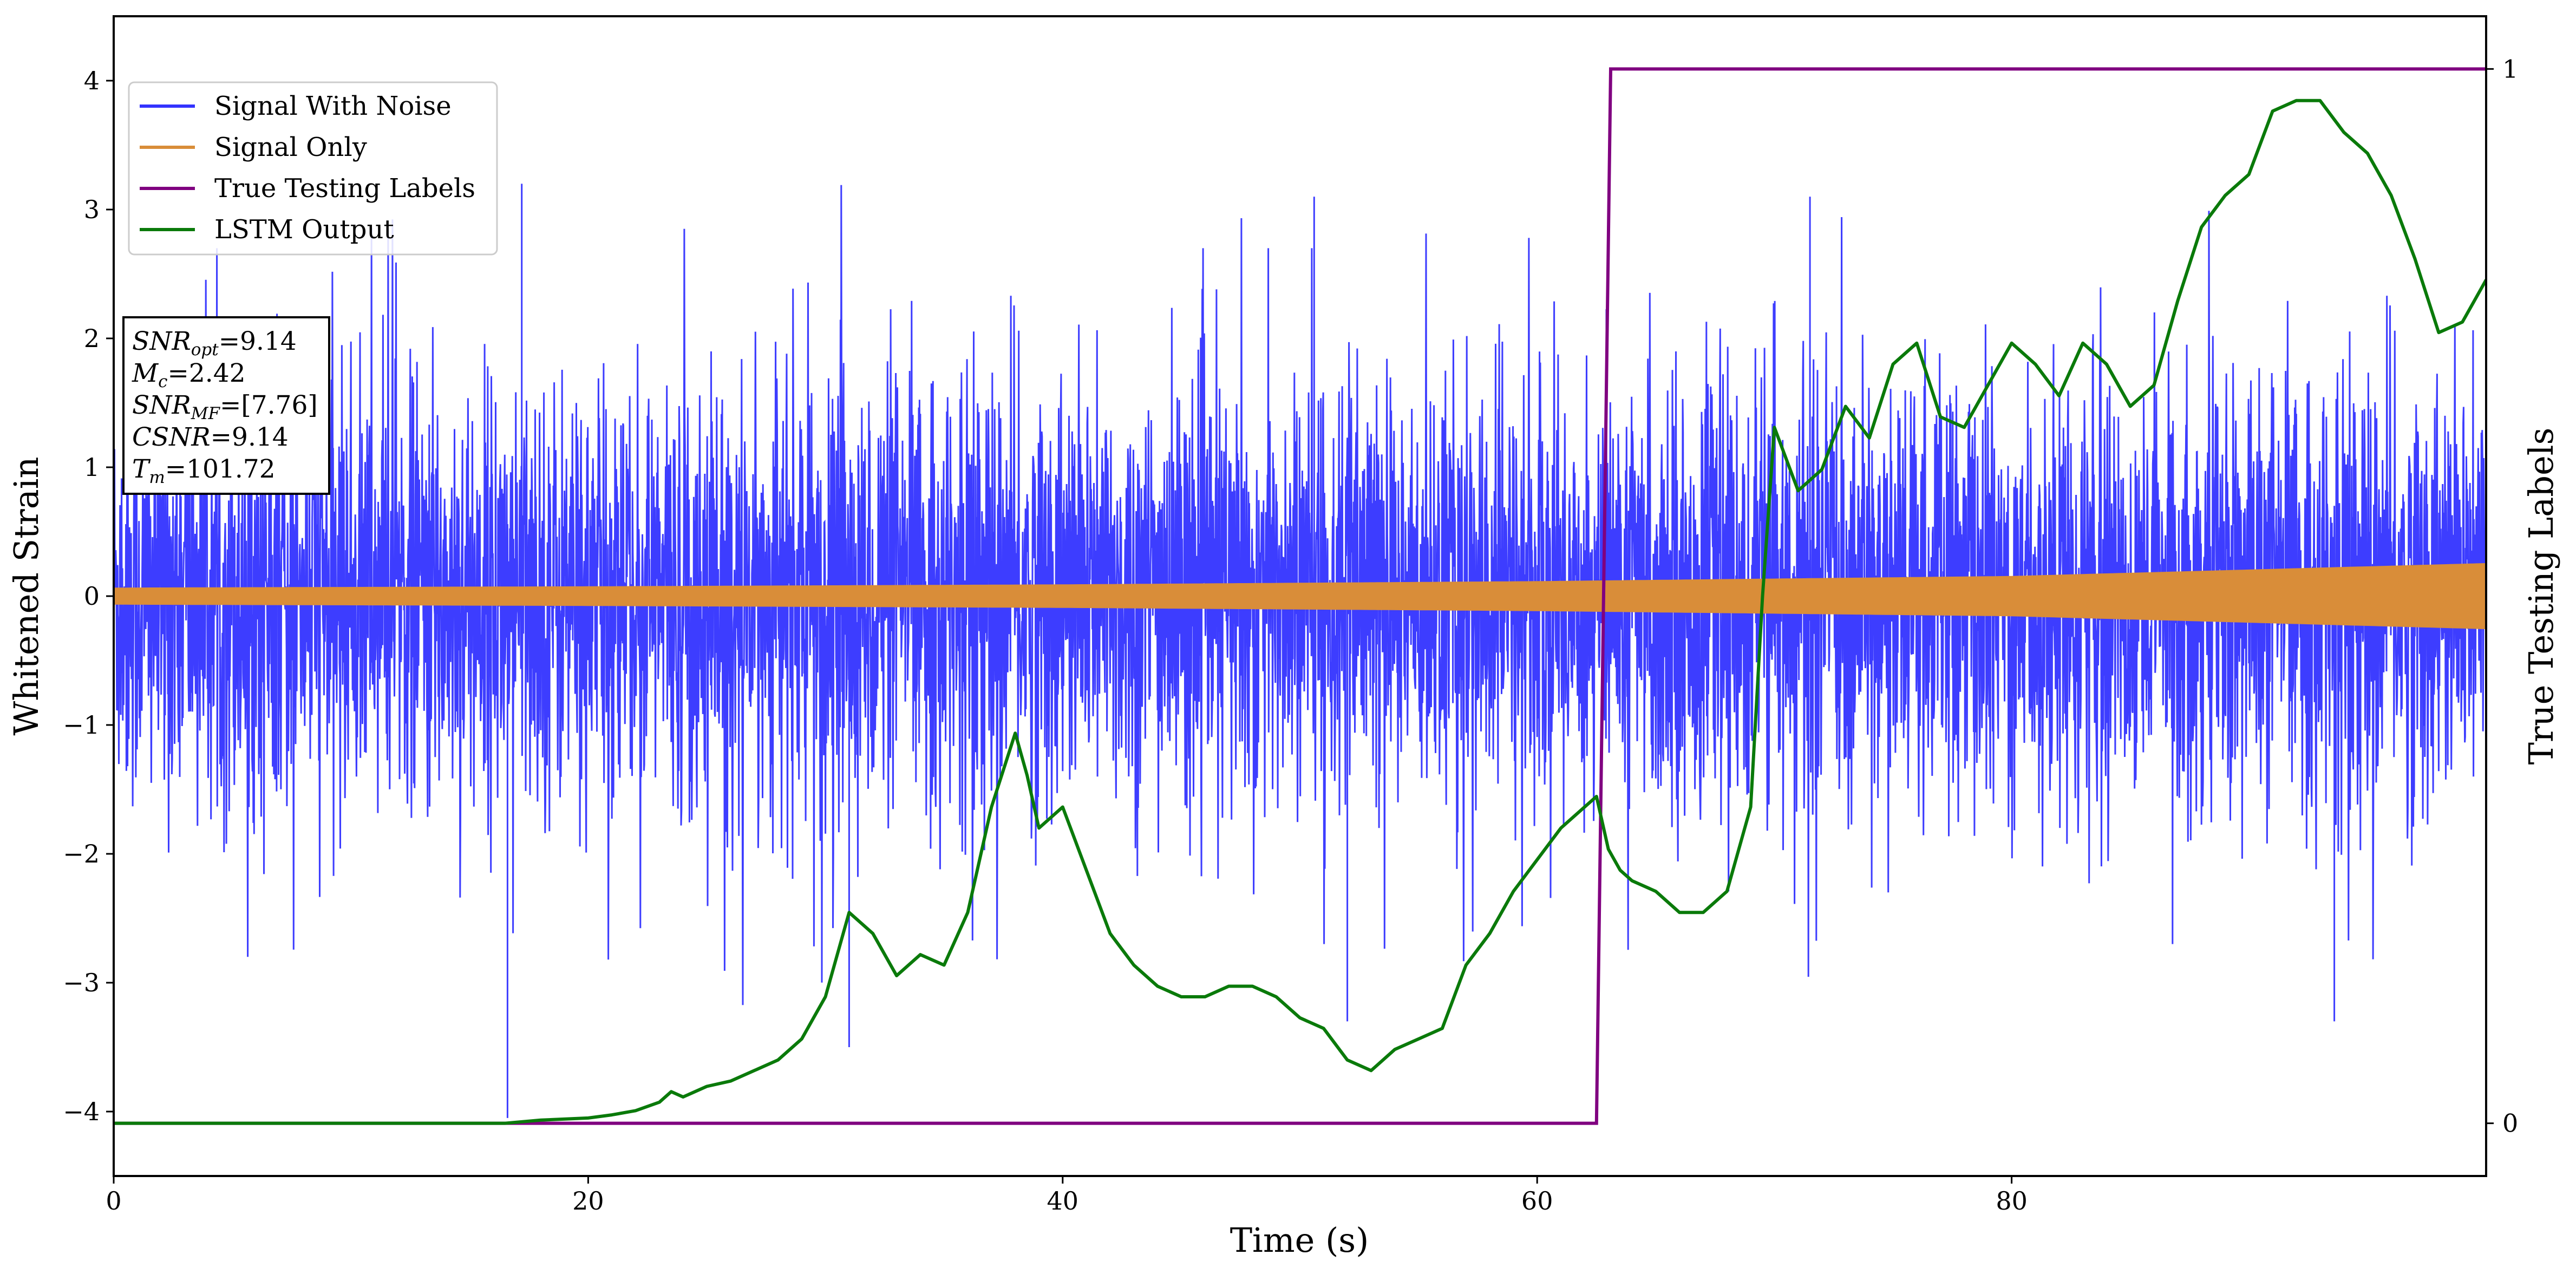 The image size is (2576, 1274). Describe the element at coordinates (92, 338) in the screenshot. I see `y-tick-label: 2` at that location.